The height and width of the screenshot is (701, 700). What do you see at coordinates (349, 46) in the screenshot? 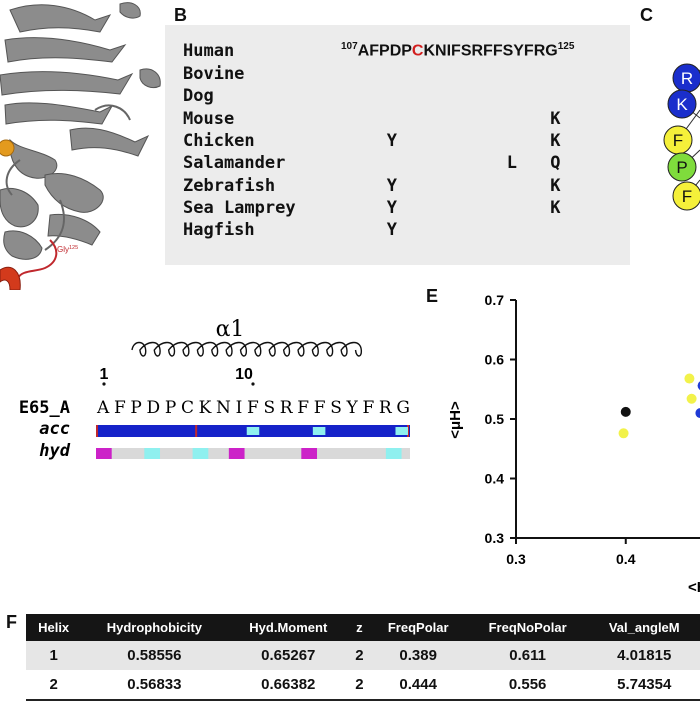
I see `seq-start-number: 107` at bounding box center [349, 46].